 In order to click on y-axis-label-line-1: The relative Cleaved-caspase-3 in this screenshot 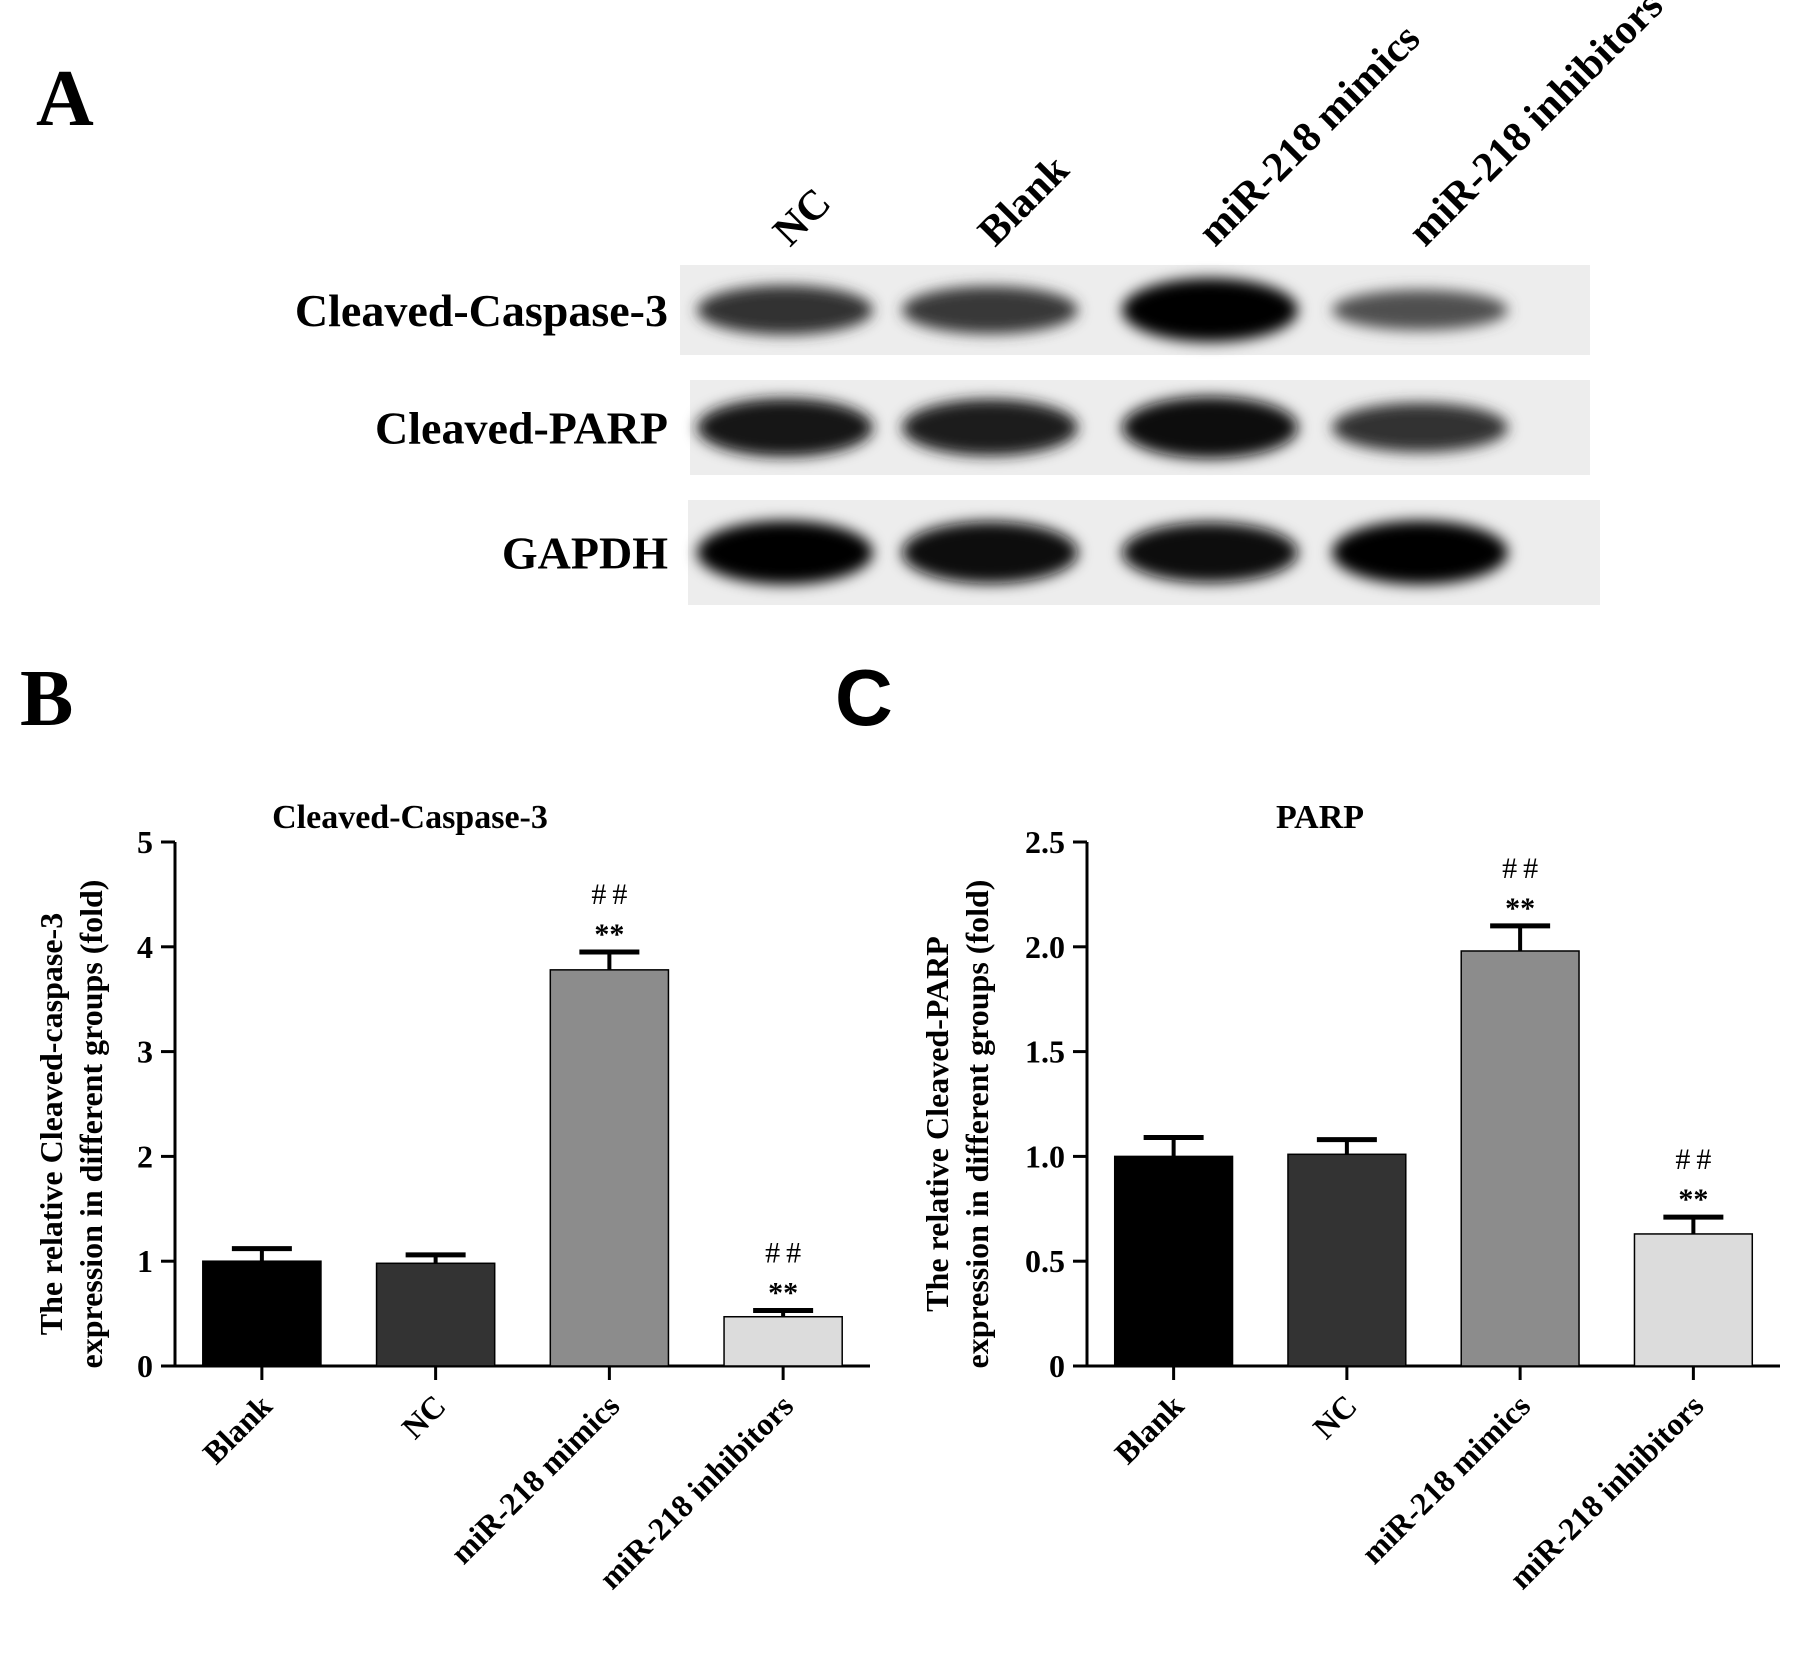, I will do `click(51, 1124)`.